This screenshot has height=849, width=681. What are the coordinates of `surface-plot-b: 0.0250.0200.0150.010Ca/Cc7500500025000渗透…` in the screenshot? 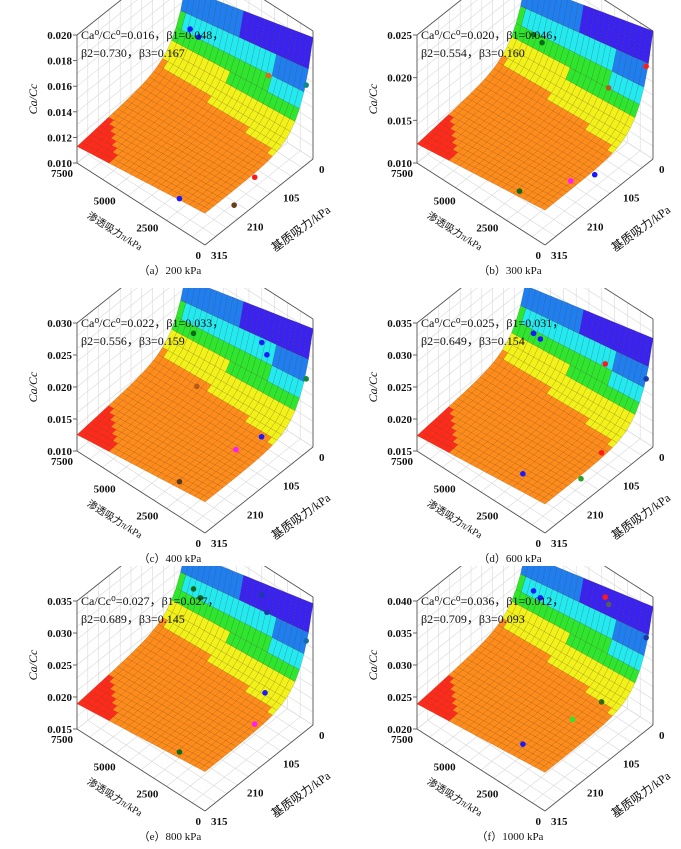 It's located at (520, 131).